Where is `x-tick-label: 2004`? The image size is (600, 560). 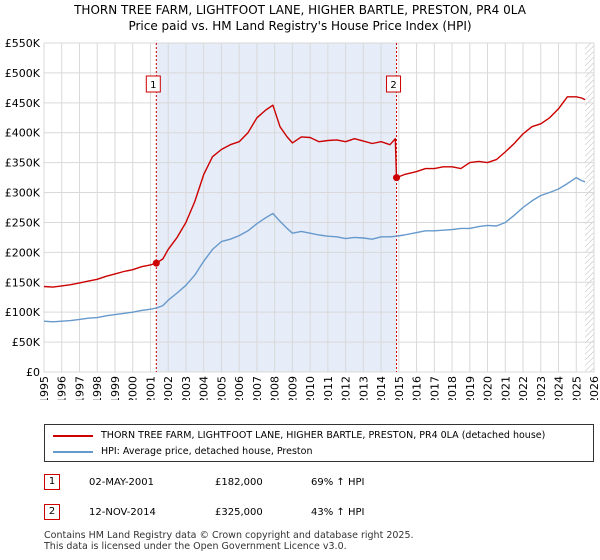 x-tick-label: 2004 is located at coordinates (204, 388).